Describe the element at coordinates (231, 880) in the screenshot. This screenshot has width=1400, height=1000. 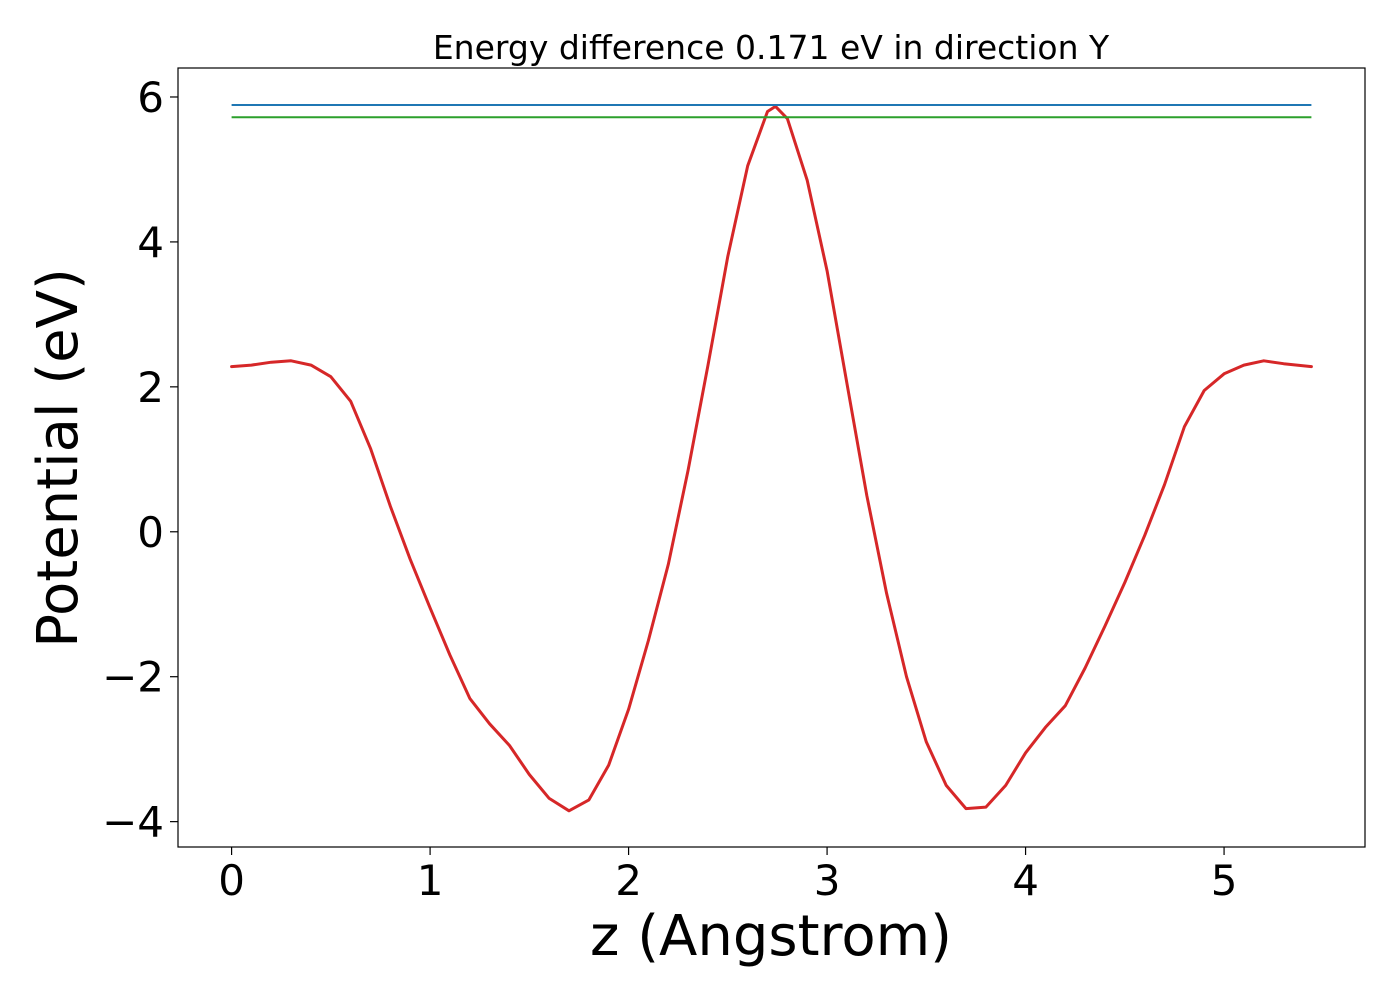
I see `x-tick-label: 0` at that location.